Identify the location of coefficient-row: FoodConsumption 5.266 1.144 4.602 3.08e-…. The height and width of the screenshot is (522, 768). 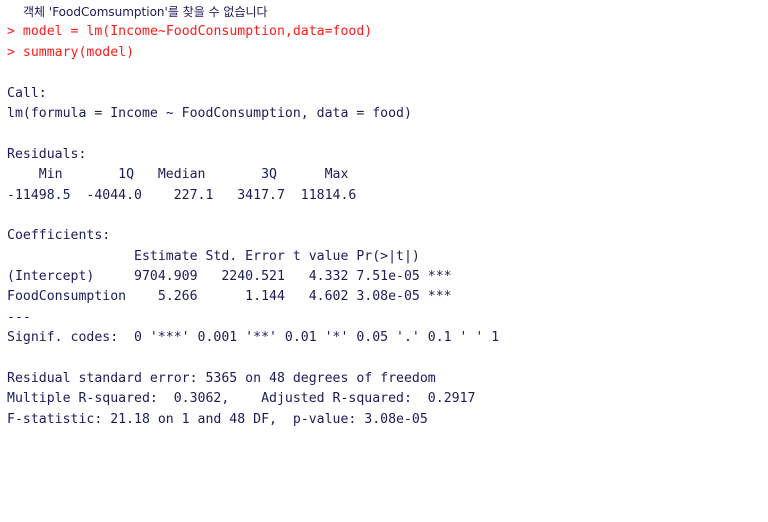
(229, 297).